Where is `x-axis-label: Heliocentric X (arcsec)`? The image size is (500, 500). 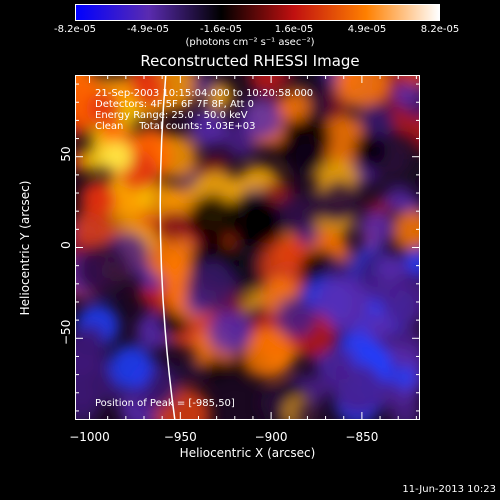
x-axis-label: Heliocentric X (arcsec) is located at coordinates (247, 453).